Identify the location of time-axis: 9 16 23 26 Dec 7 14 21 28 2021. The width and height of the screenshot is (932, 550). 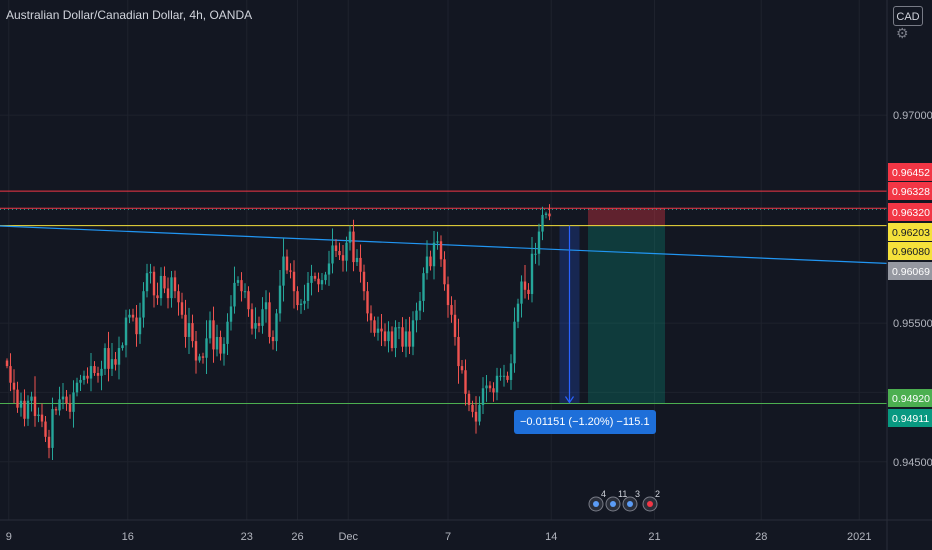
(439, 537).